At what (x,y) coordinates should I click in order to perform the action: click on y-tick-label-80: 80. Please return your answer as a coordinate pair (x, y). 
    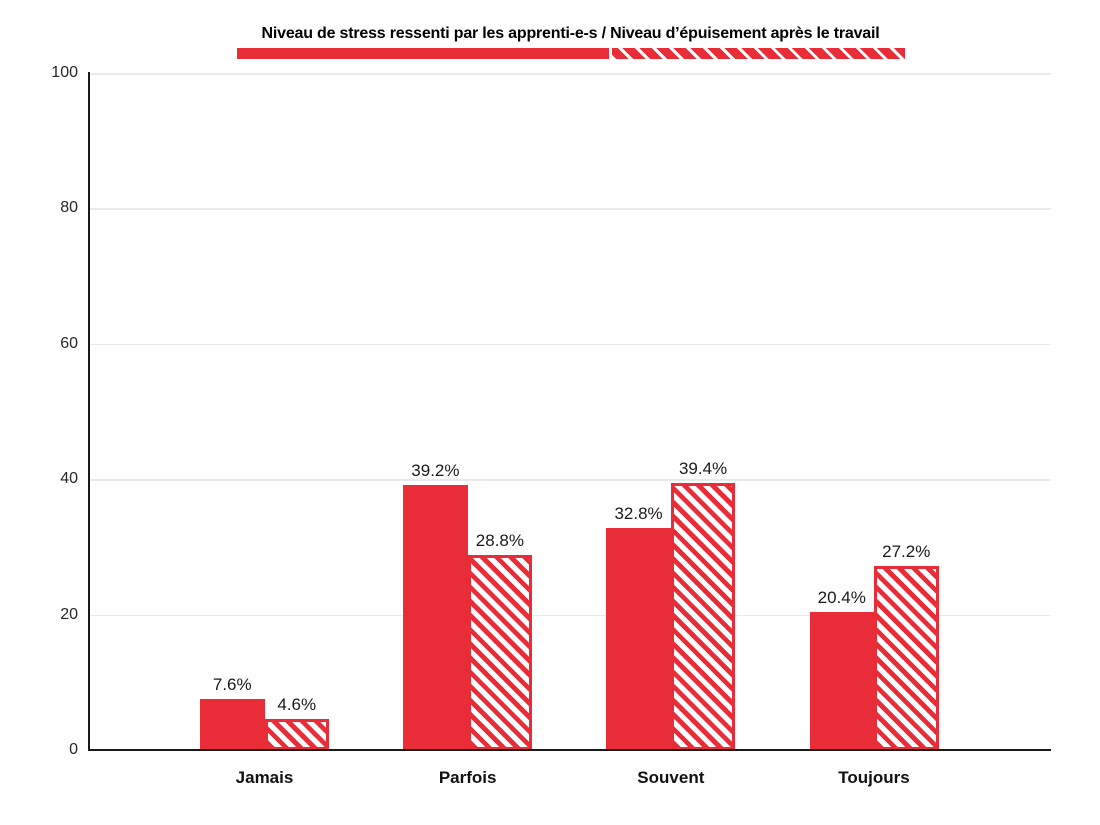
    Looking at the image, I should click on (69, 208).